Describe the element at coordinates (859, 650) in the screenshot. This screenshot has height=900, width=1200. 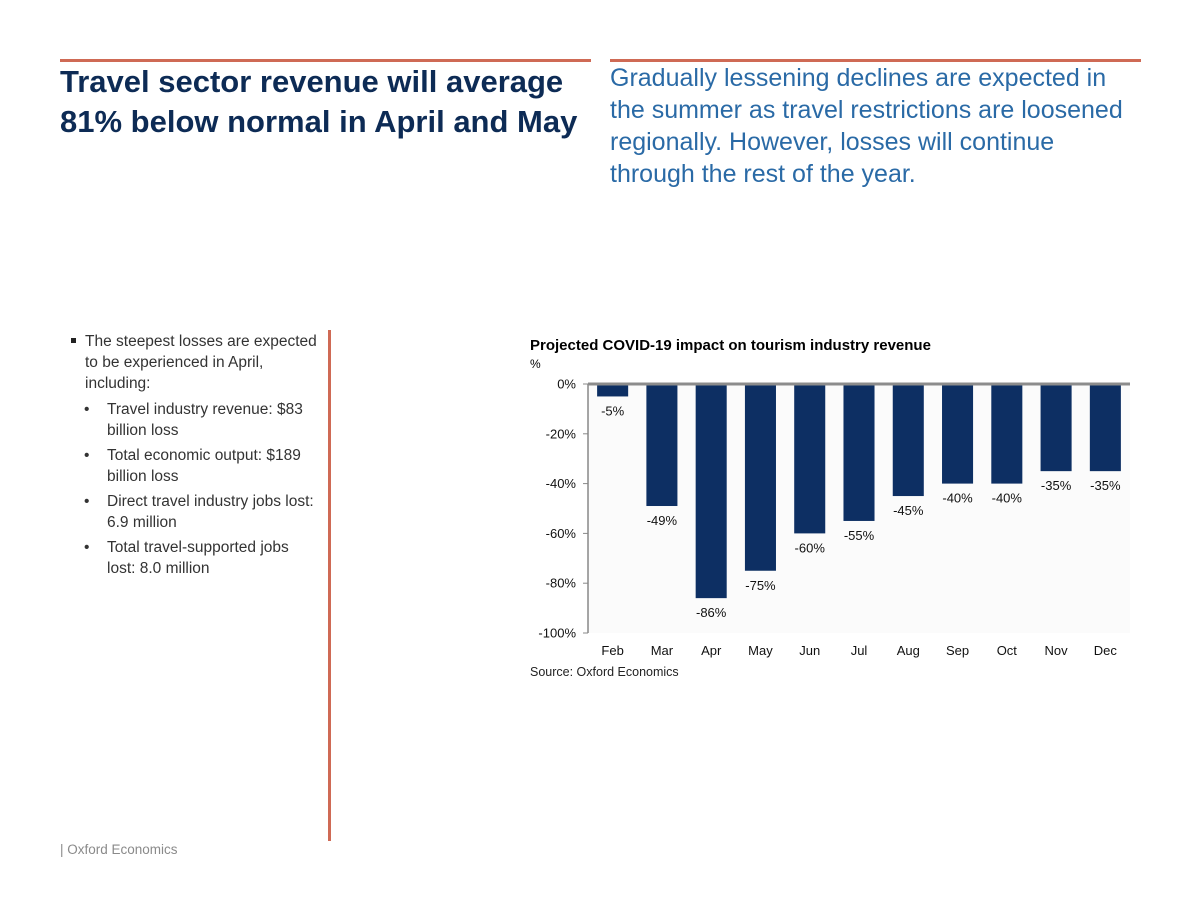
I see `x-tick-label: Jul` at that location.